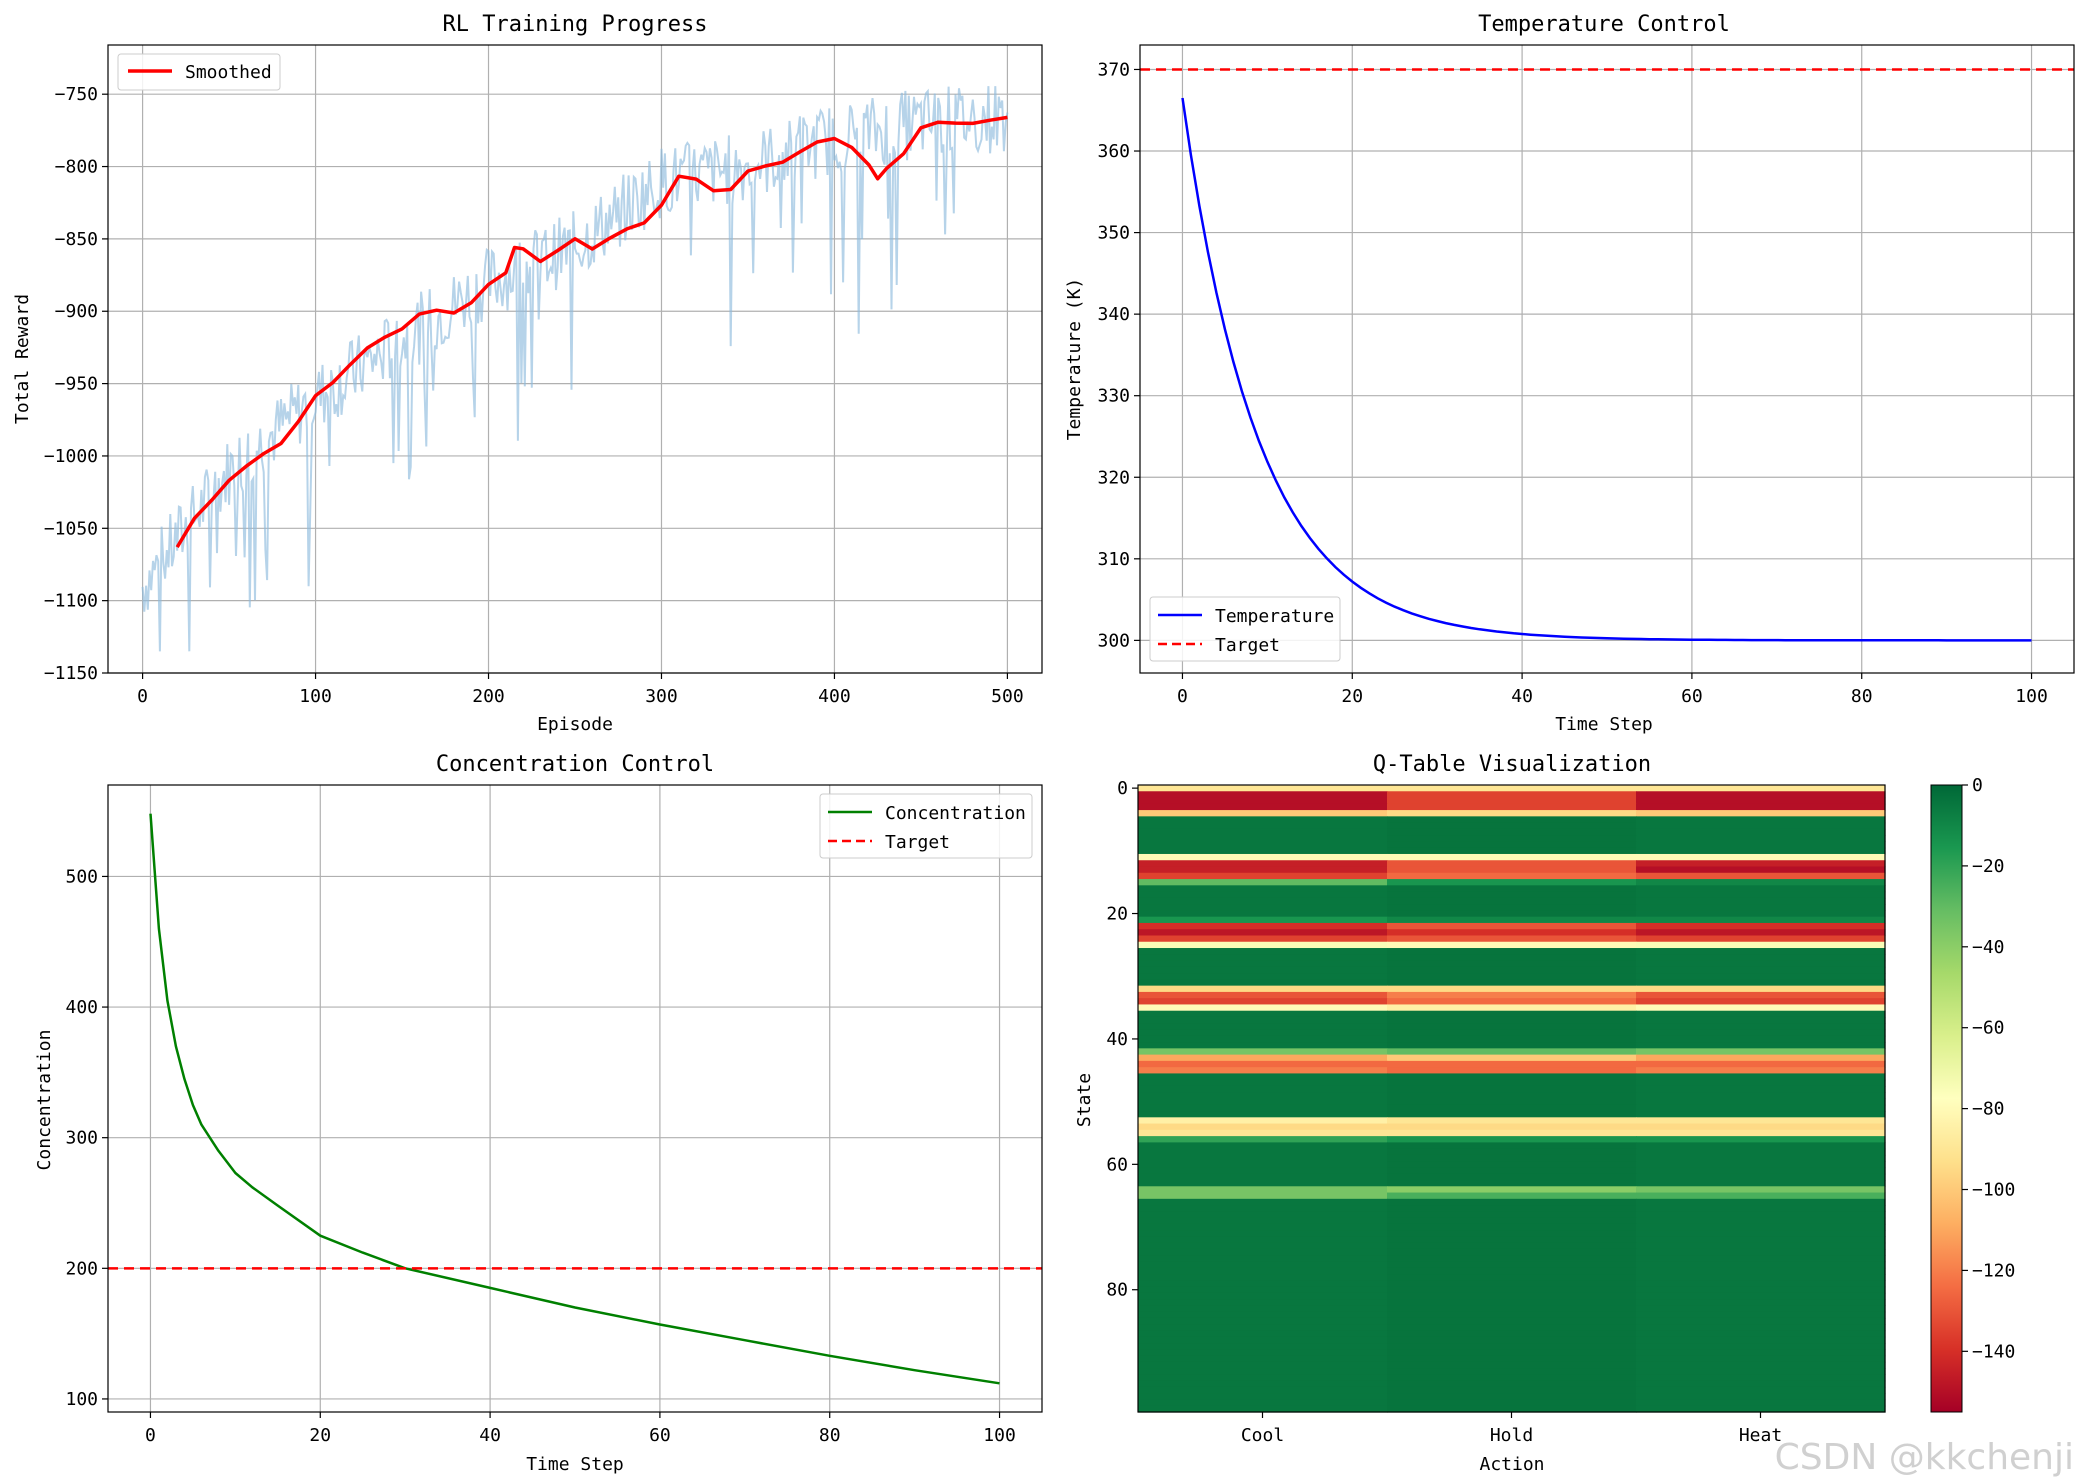 The image size is (2084, 1484). Describe the element at coordinates (1113, 314) in the screenshot. I see `temperature-ytick-4: 340` at that location.